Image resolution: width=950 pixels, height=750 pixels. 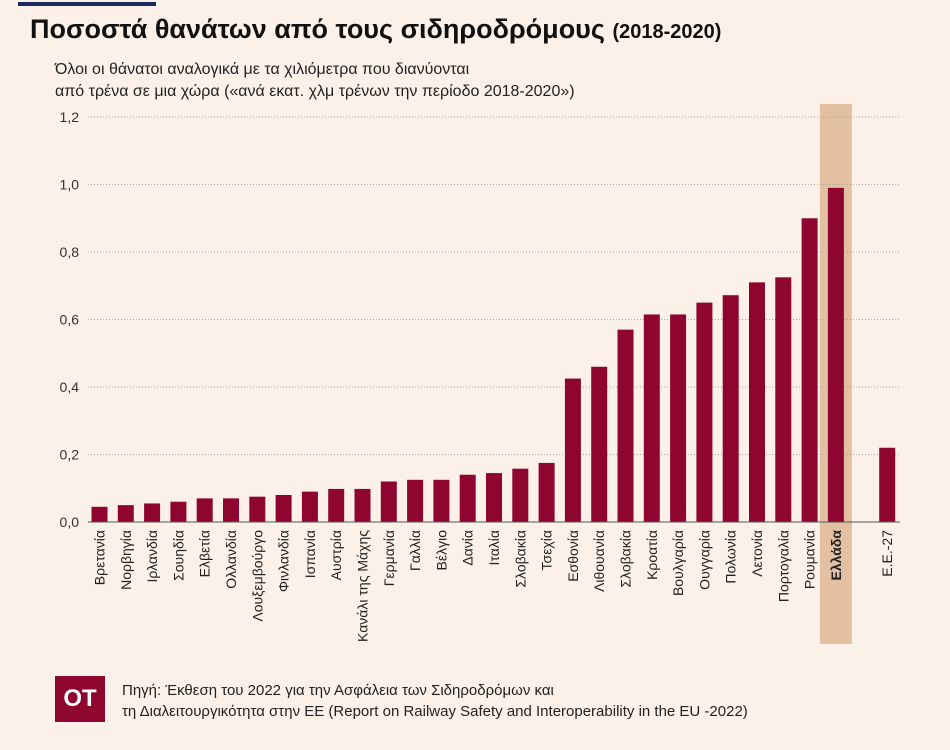 I want to click on x-tick-label: Πορτογαλία, so click(x=783, y=566).